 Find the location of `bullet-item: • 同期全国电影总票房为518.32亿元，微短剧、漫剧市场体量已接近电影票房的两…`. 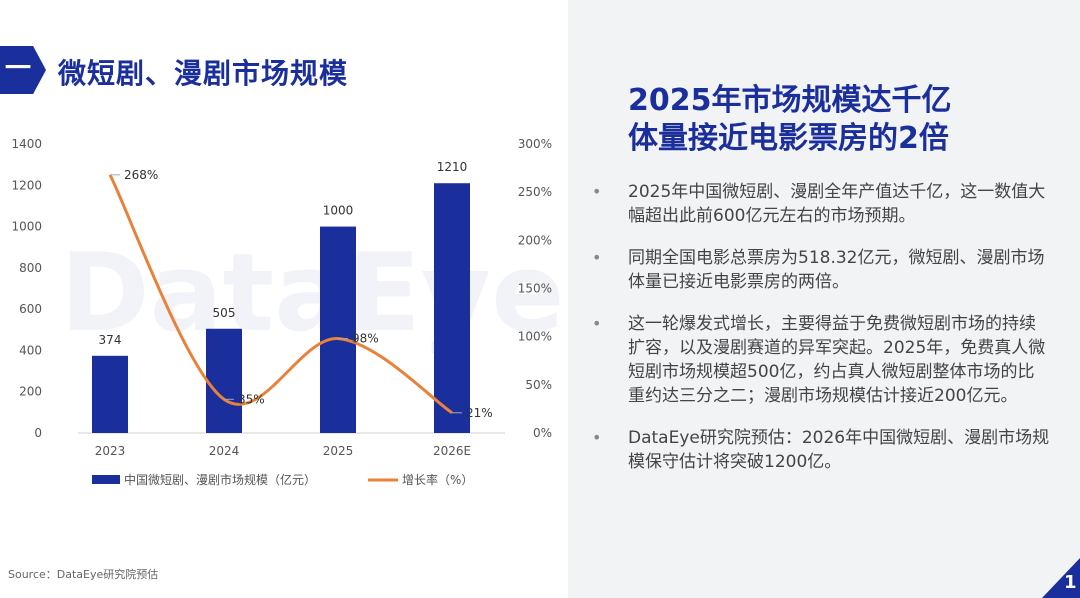

bullet-item: • 同期全国电影总票房为518.32亿元，微短剧、漫剧市场体量已接近电影票房的两… is located at coordinates (820, 270).